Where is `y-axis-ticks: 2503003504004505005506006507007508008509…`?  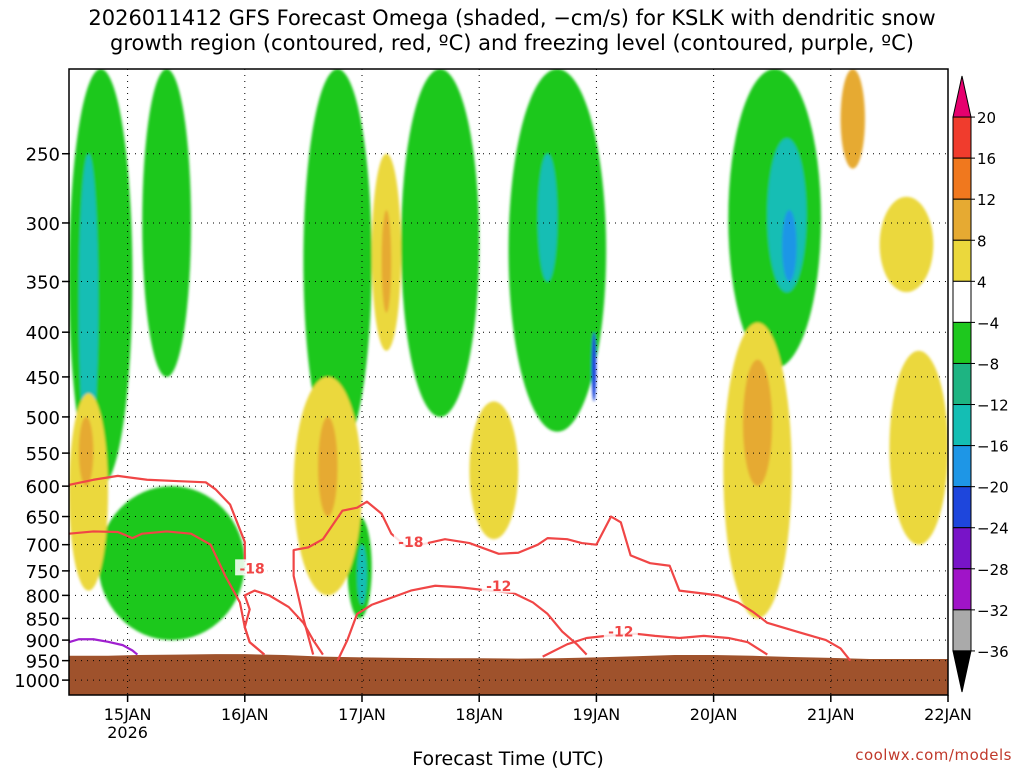 y-axis-ticks: 2503003504004505005506006507007508008509… is located at coordinates (41, 418).